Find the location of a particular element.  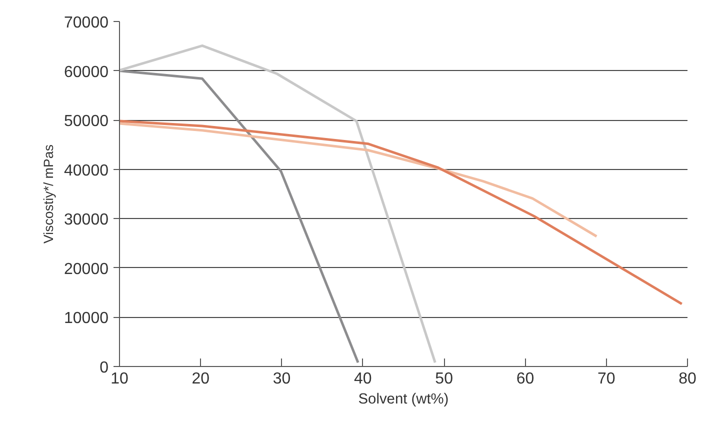

y-tick-label: 0 is located at coordinates (104, 368).